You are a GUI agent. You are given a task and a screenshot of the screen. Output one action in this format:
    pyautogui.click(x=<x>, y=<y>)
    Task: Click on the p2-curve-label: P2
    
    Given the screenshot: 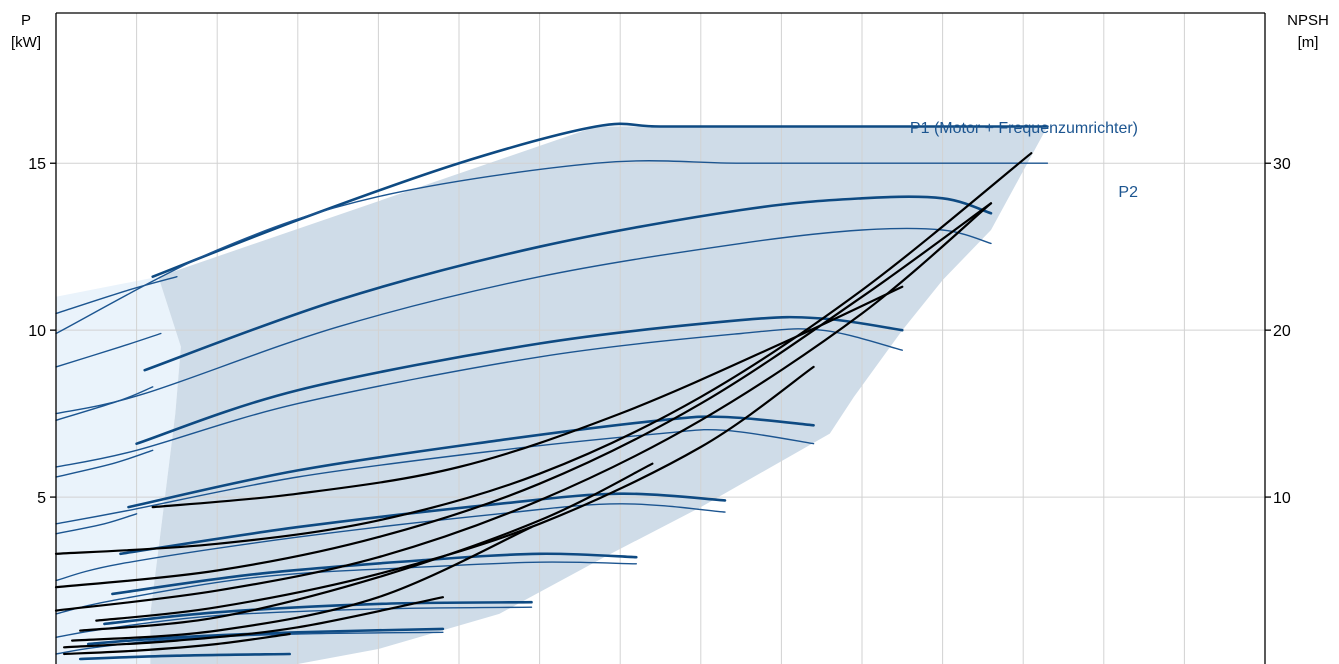 What is the action you would take?
    pyautogui.click(x=1128, y=192)
    